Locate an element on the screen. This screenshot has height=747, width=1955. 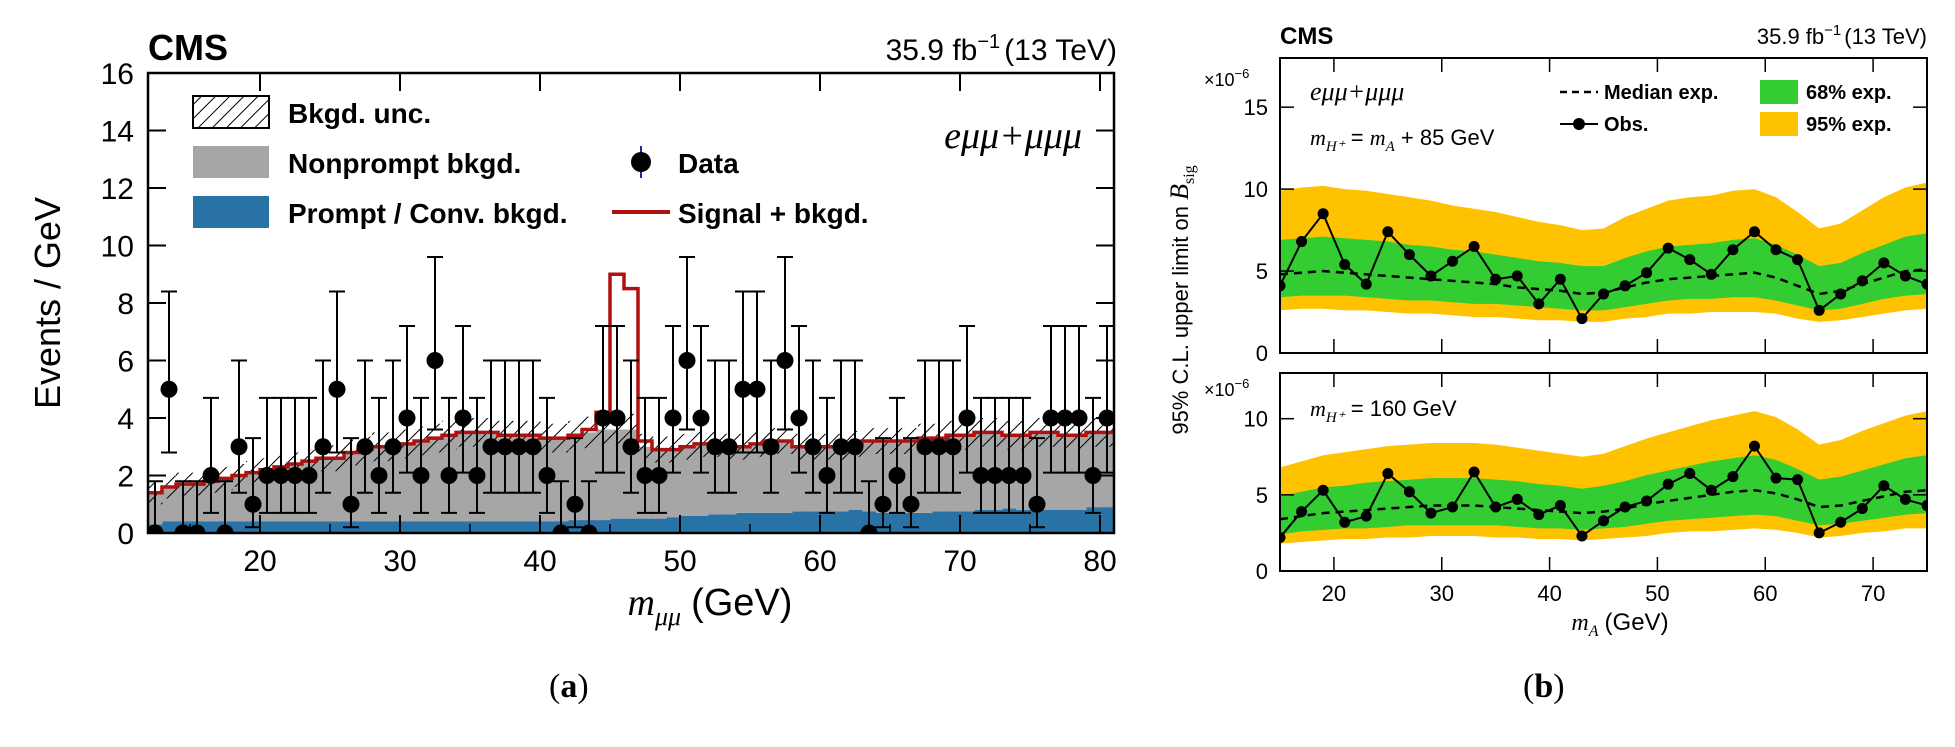
caption-a: (a) is located at coordinates (569, 686).